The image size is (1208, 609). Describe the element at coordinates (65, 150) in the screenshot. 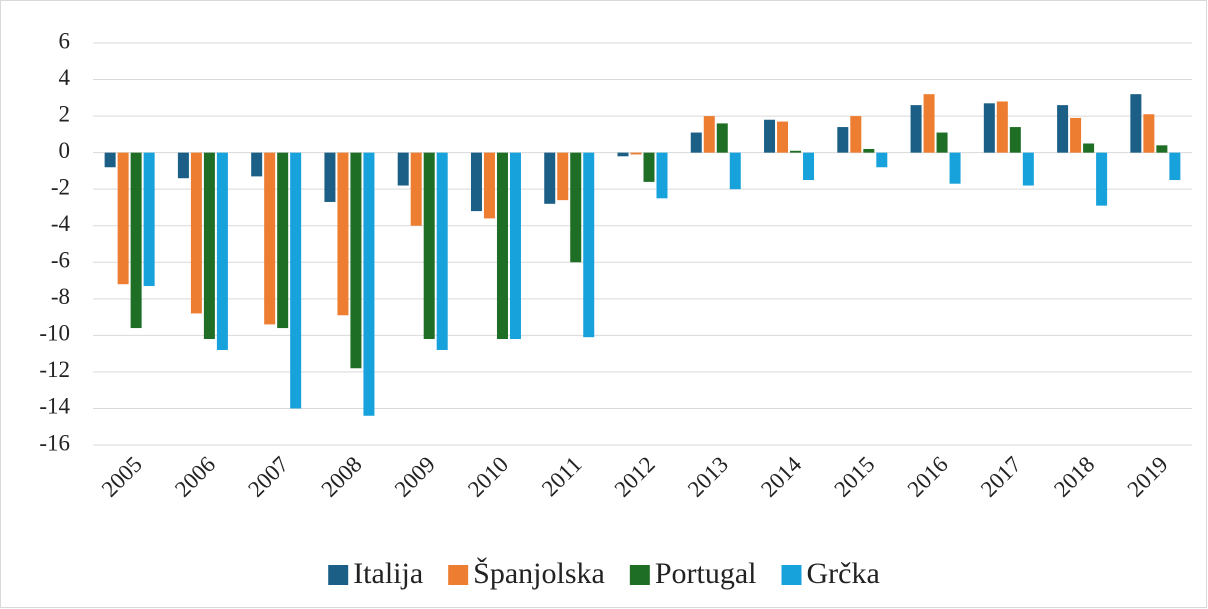

I see `y-tick-label: 0` at that location.